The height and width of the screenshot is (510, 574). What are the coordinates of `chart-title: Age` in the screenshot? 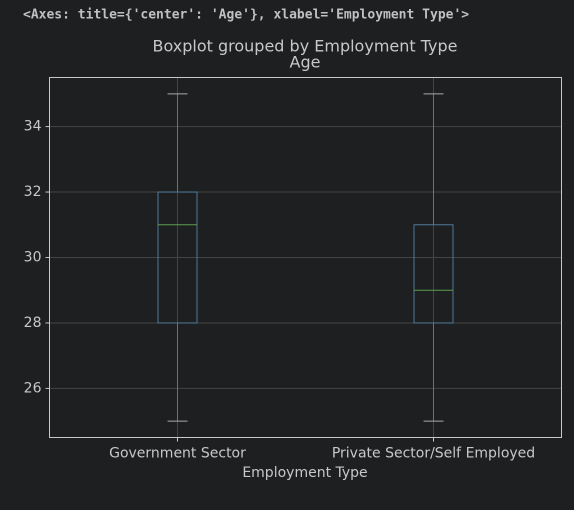 It's located at (305, 62).